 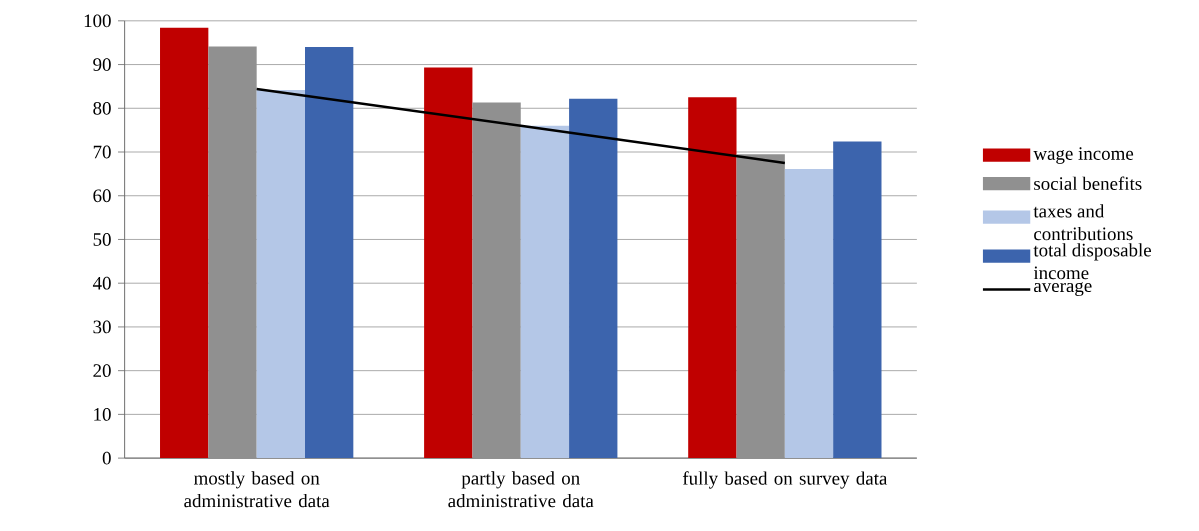 What do you see at coordinates (521, 489) in the screenshot?
I see `x-tick-label: partly based on administrative data` at bounding box center [521, 489].